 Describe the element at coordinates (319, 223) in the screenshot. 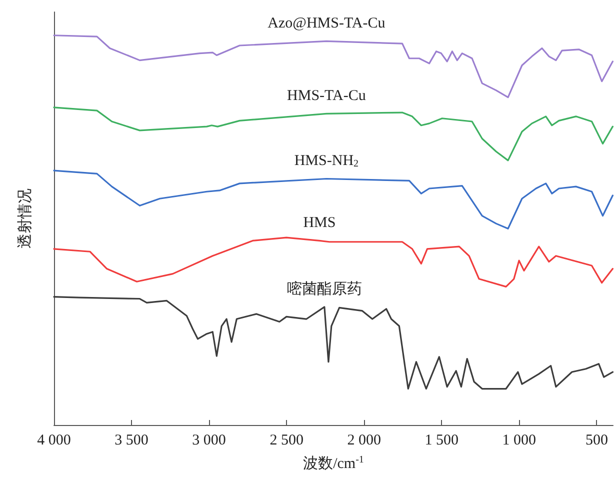

I see `series-label: HMS` at that location.